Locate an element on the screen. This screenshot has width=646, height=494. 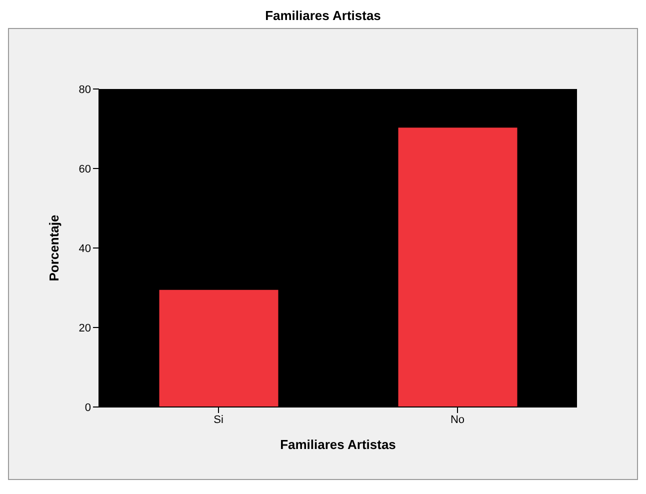
y-tick-label: 40 is located at coordinates (84, 248).